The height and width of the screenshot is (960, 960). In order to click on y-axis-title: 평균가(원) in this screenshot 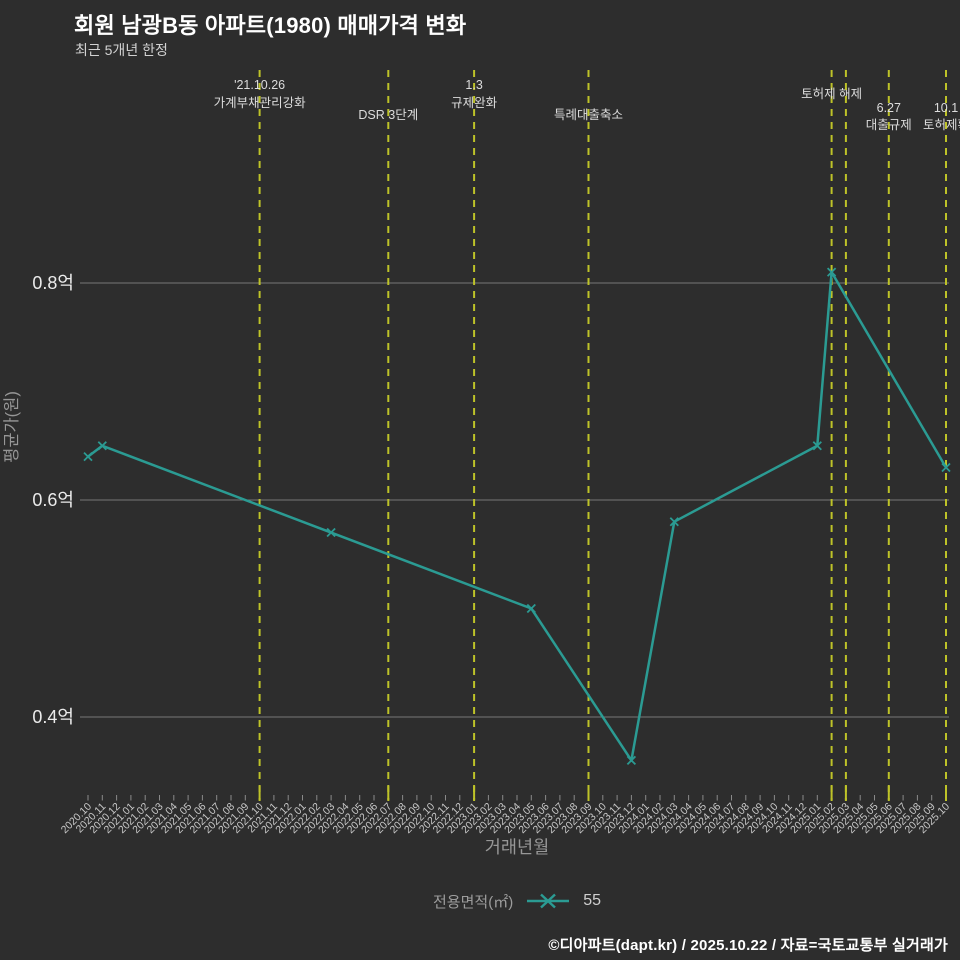, I will do `click(11, 427)`.